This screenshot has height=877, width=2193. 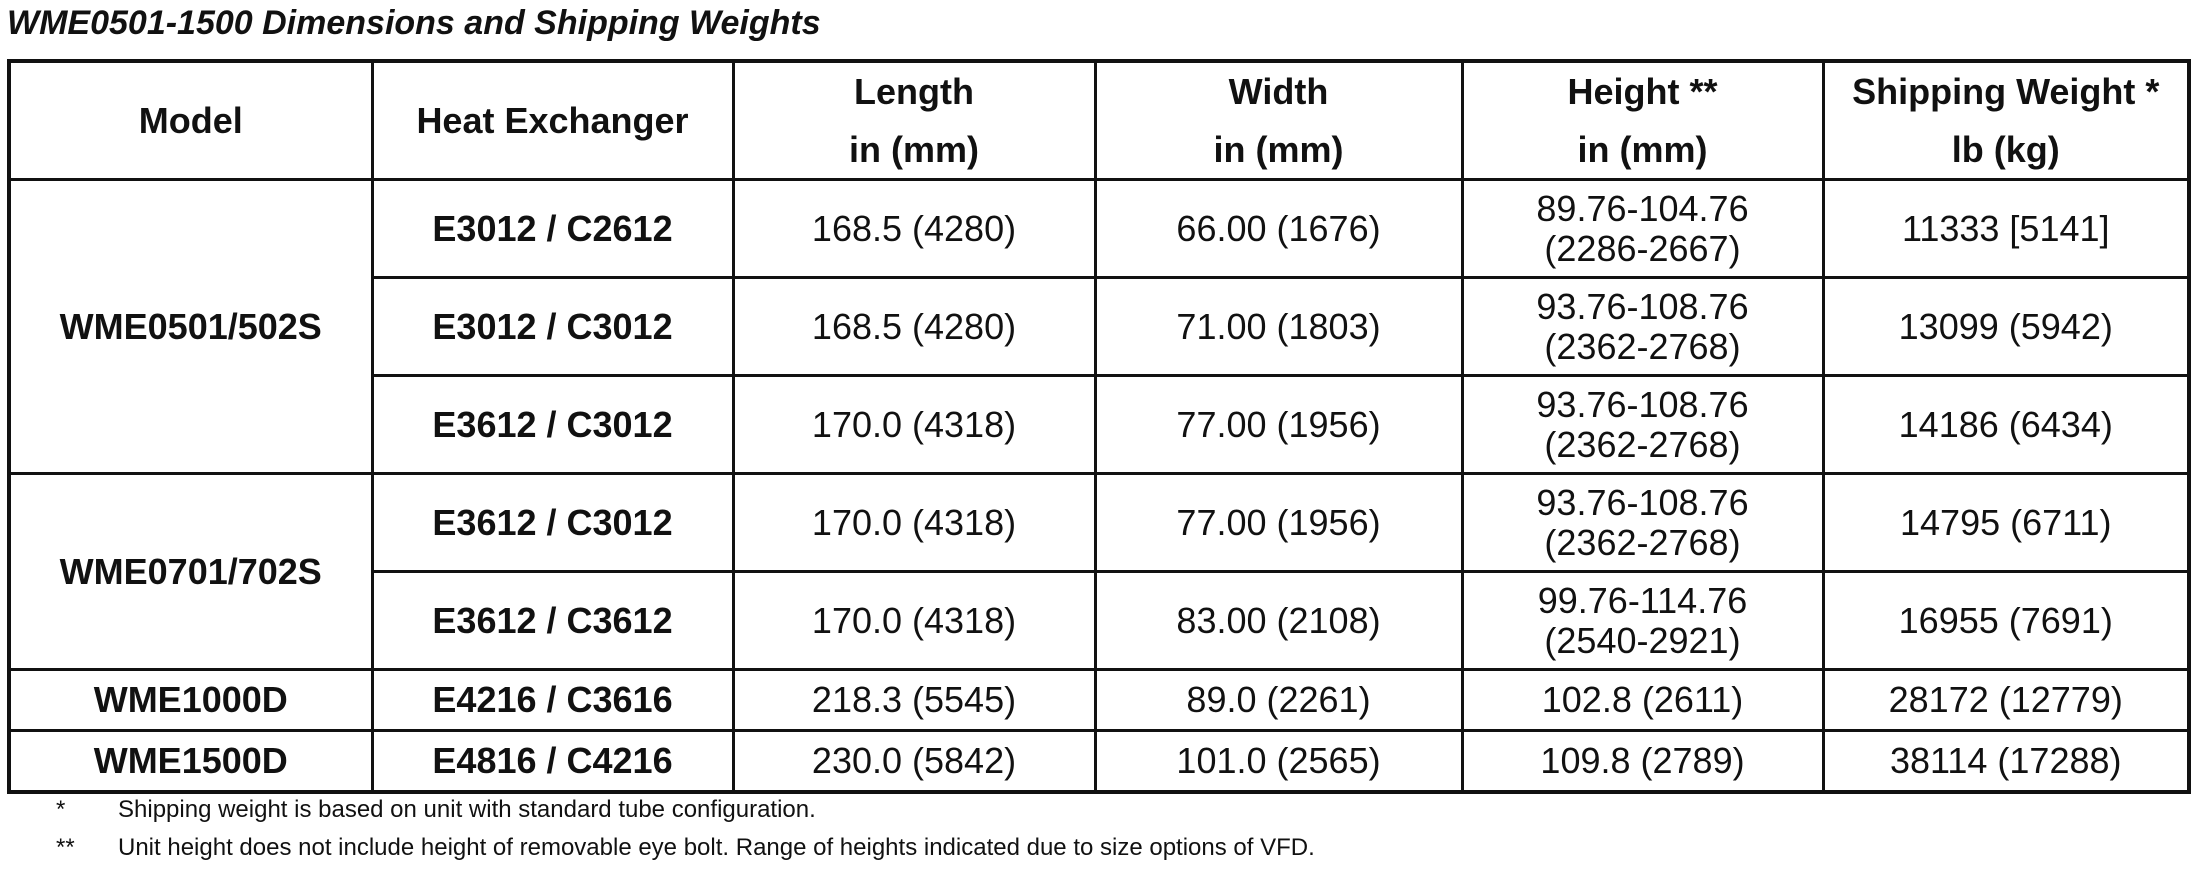 I want to click on heat-exchanger-cell: E3612 / C3612, so click(x=552, y=621).